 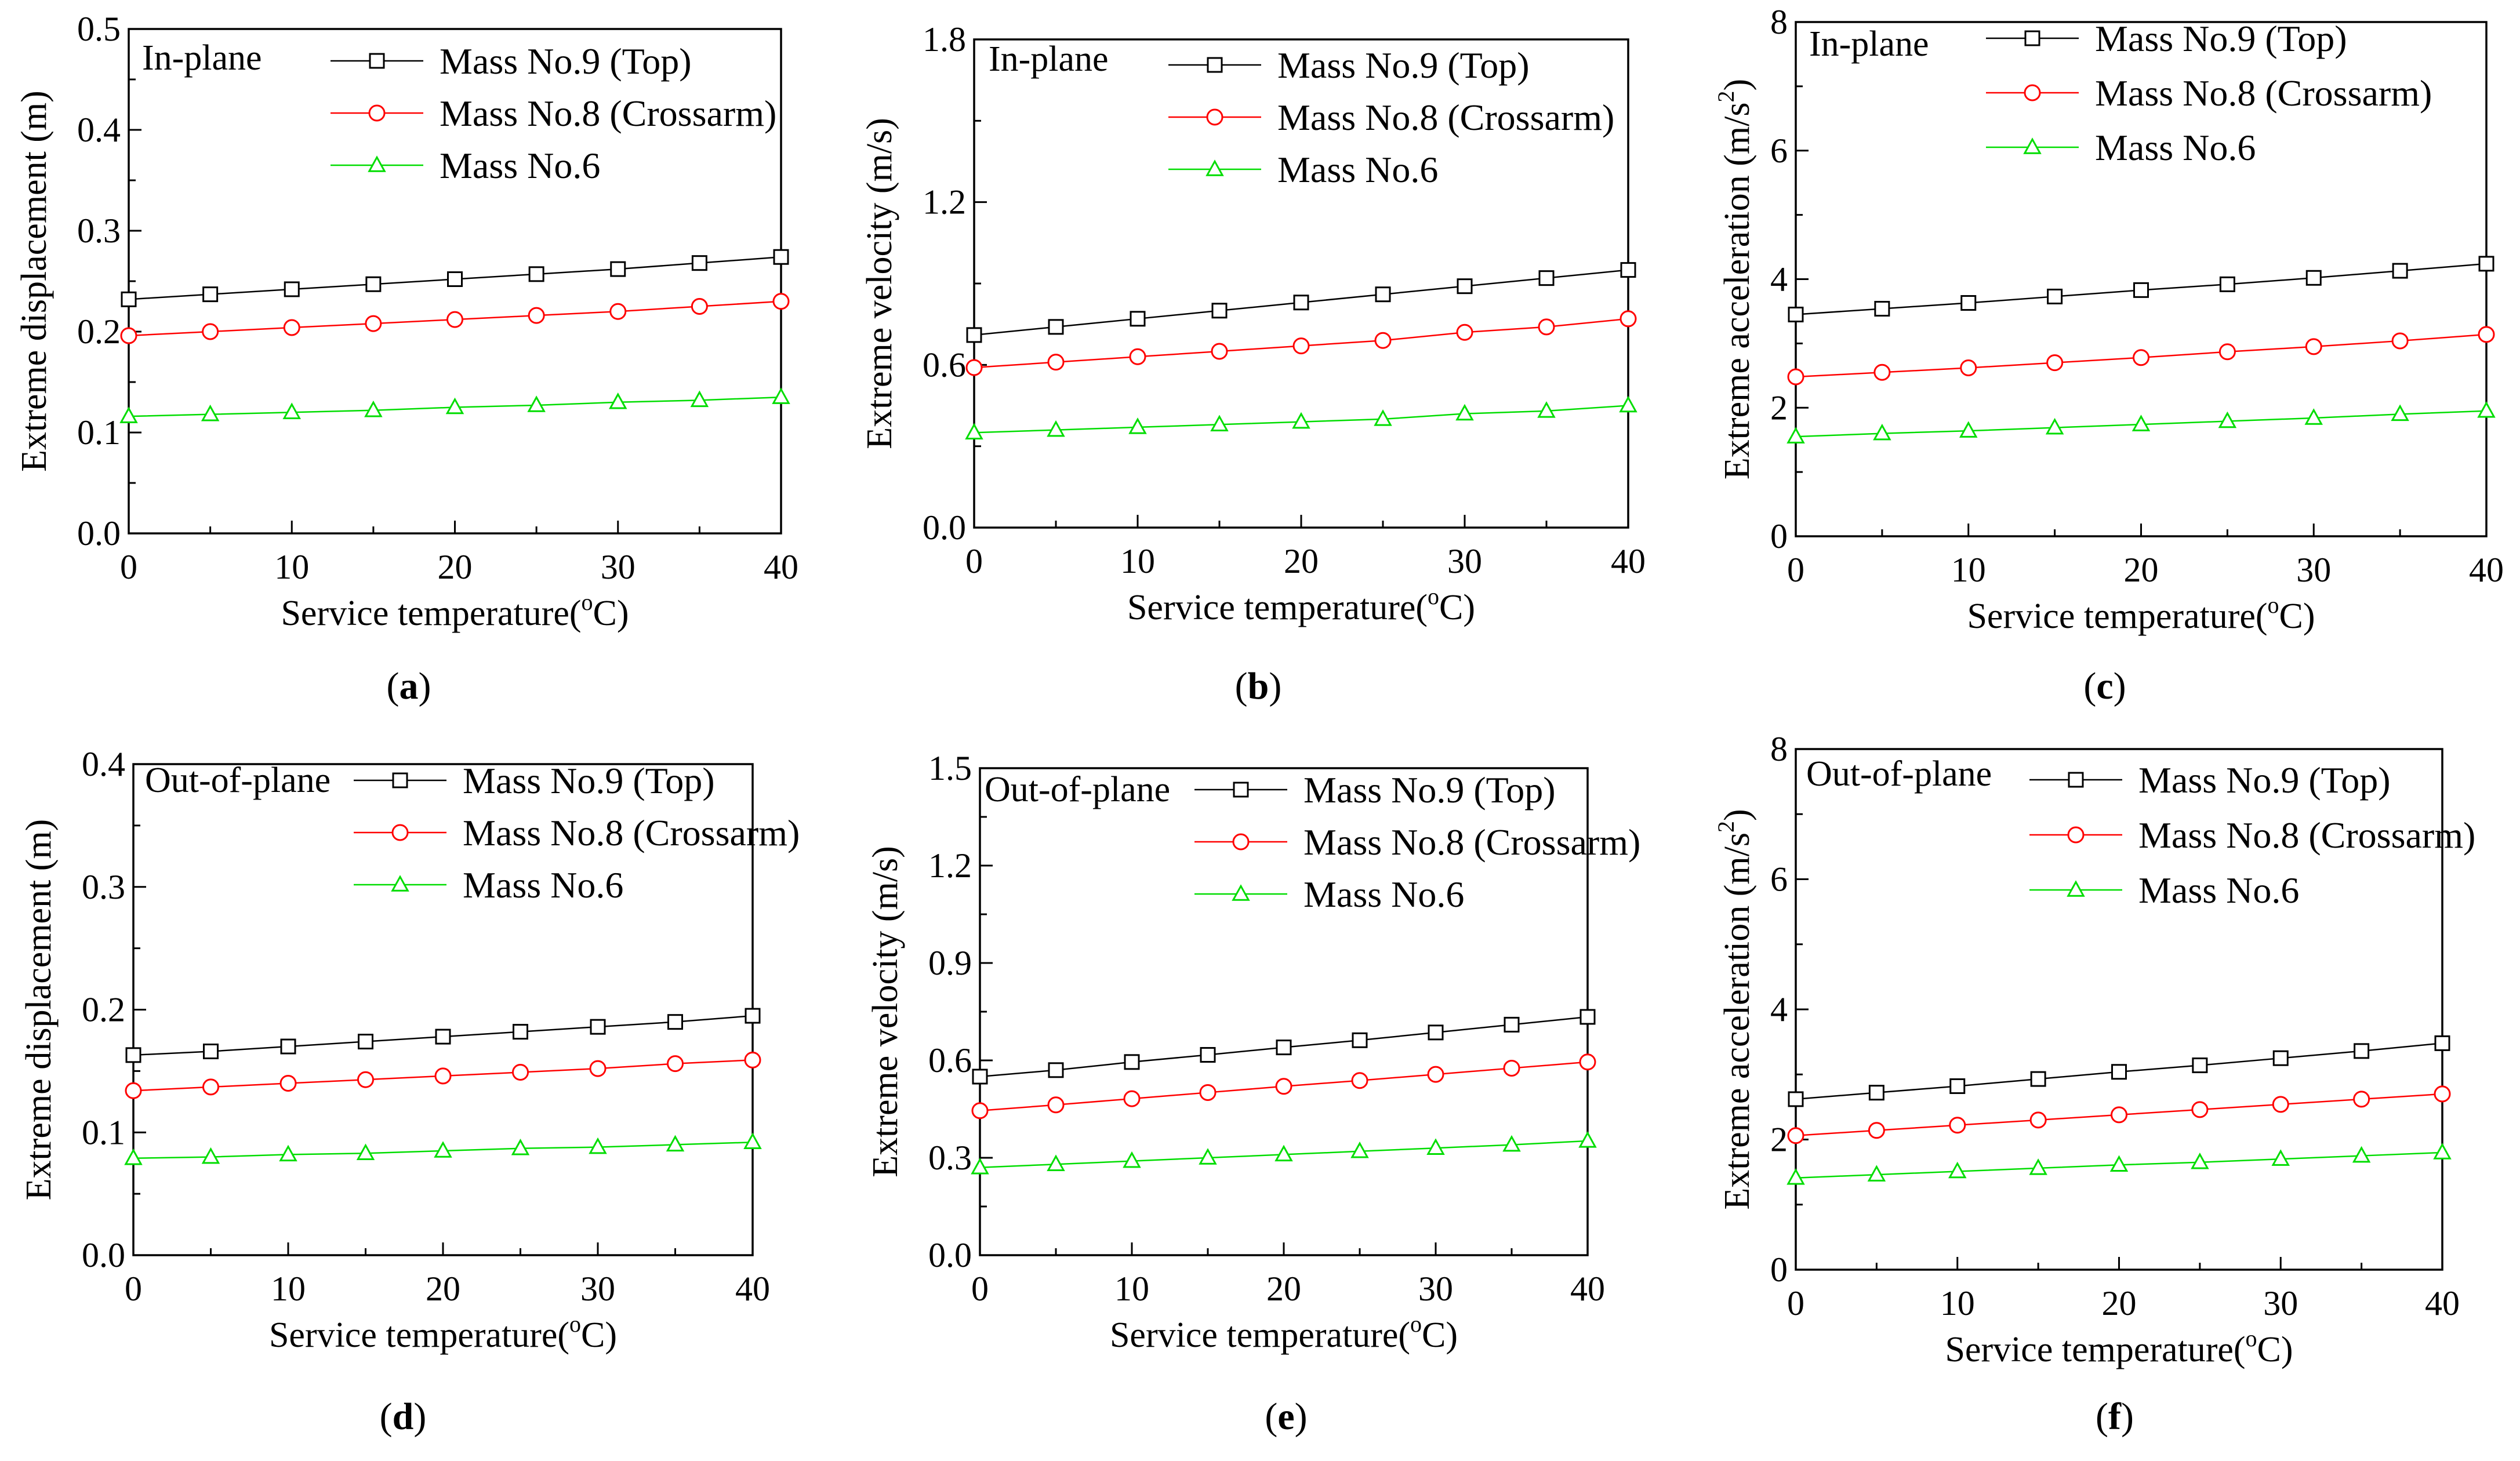 I want to click on y-tick-label: 0.6, so click(x=945, y=365).